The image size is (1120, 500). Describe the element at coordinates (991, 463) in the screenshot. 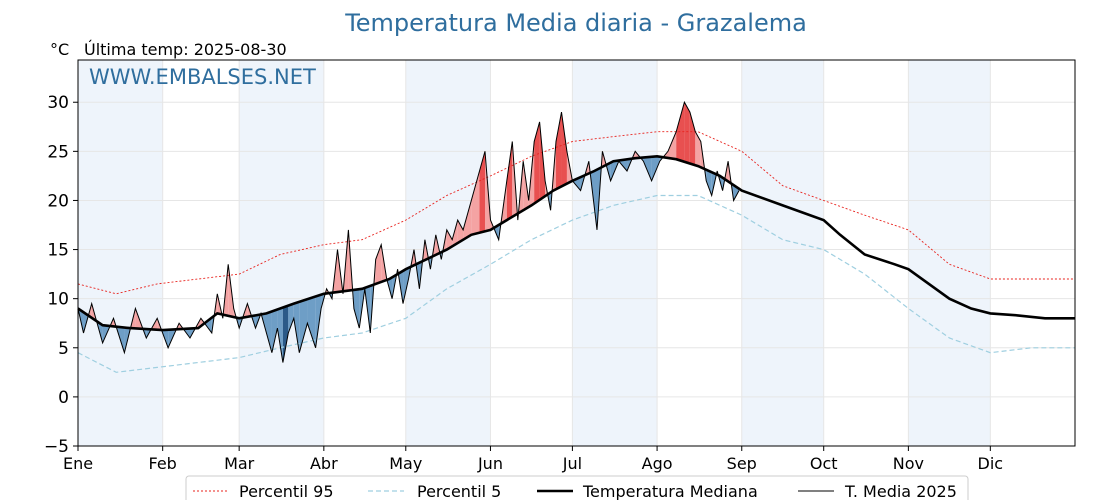

I see `x-tick-label-dic: Dic` at that location.